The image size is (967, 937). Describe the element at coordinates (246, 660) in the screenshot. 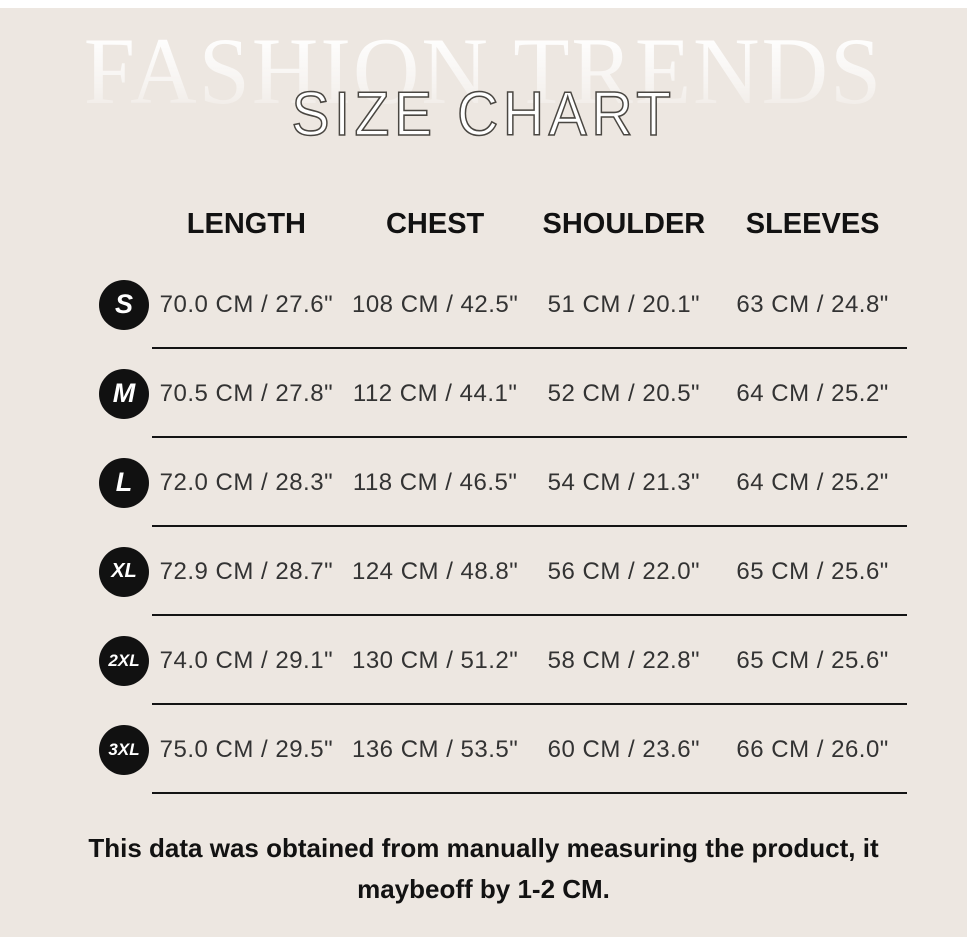

I see `length-value: 74.0 CM / 29.1"` at that location.